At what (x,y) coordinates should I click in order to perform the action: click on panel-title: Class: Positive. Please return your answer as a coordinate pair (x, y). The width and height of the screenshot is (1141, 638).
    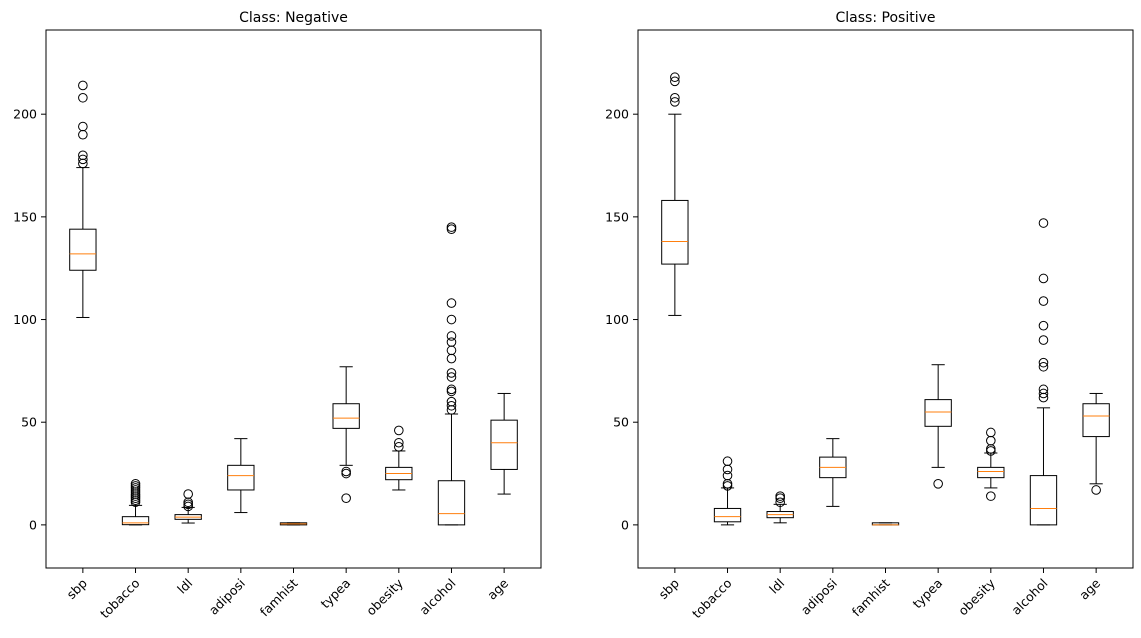
    Looking at the image, I should click on (886, 18).